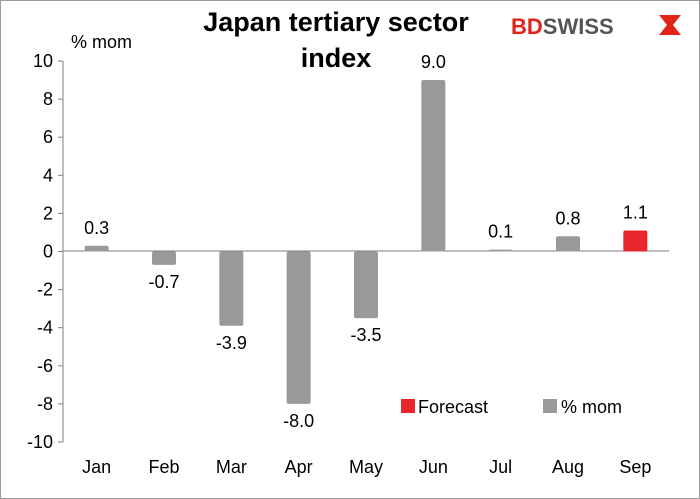 The image size is (700, 499). What do you see at coordinates (96, 248) in the screenshot?
I see `bar-jan` at bounding box center [96, 248].